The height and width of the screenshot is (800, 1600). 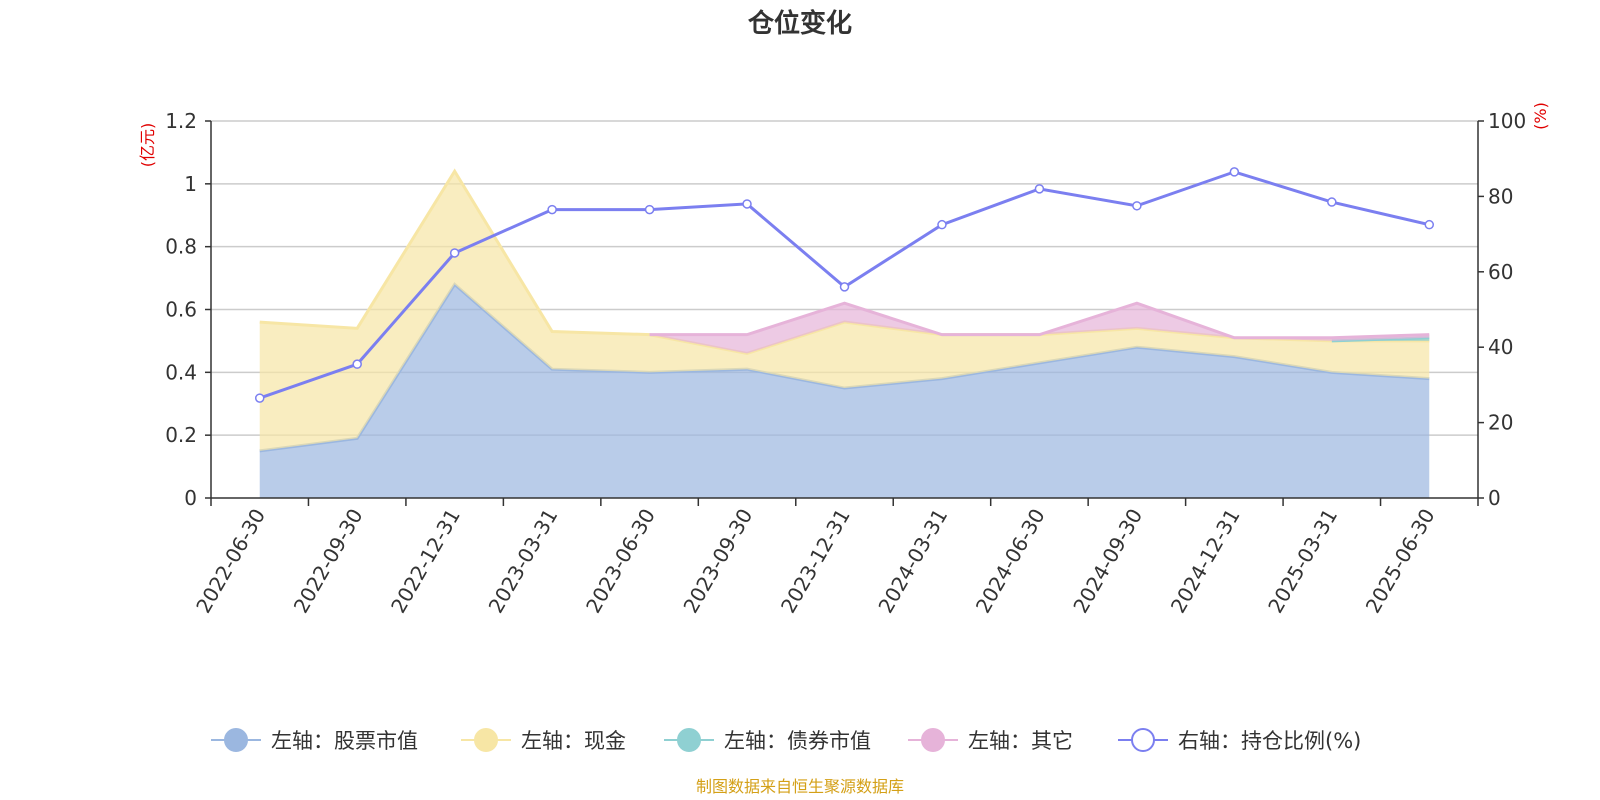 I want to click on chart-title: 仓位变化, so click(x=799, y=23).